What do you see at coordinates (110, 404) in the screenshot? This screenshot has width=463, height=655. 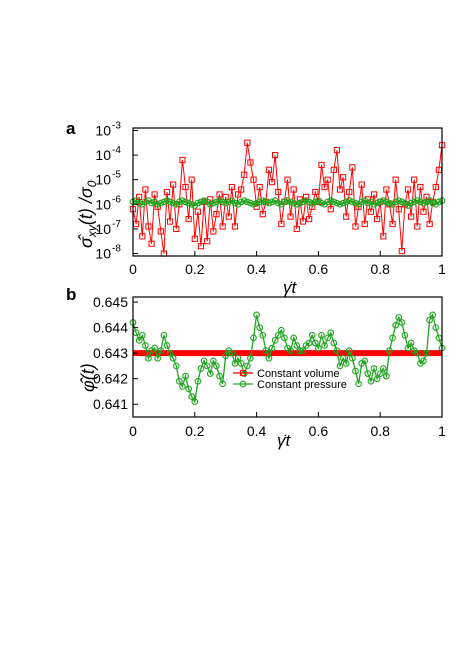 I see `y-tick-label: 0.641` at bounding box center [110, 404].